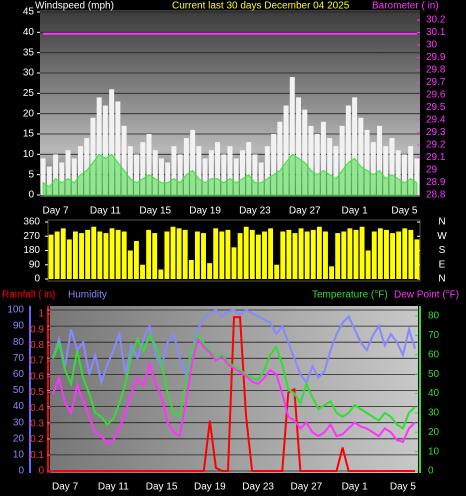 The width and height of the screenshot is (466, 496). I want to click on y-tick-label: 35, so click(29, 52).